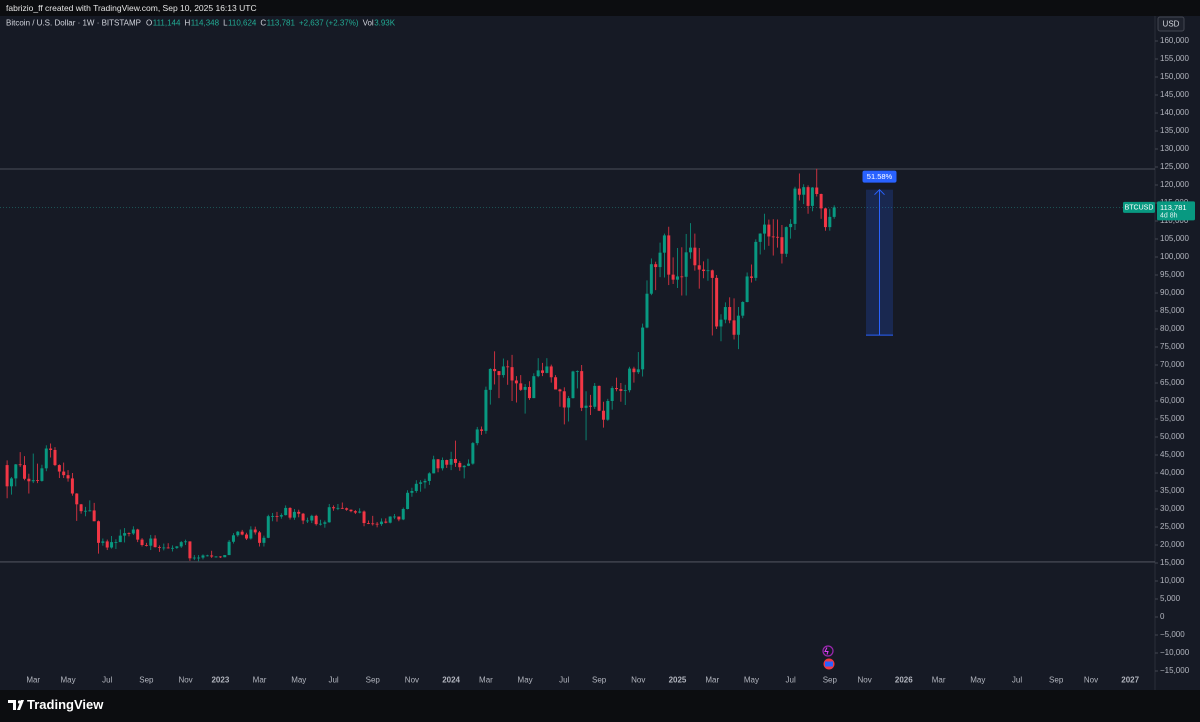 This screenshot has height=722, width=1200. What do you see at coordinates (451, 680) in the screenshot?
I see `x-tick-label: 2024` at bounding box center [451, 680].